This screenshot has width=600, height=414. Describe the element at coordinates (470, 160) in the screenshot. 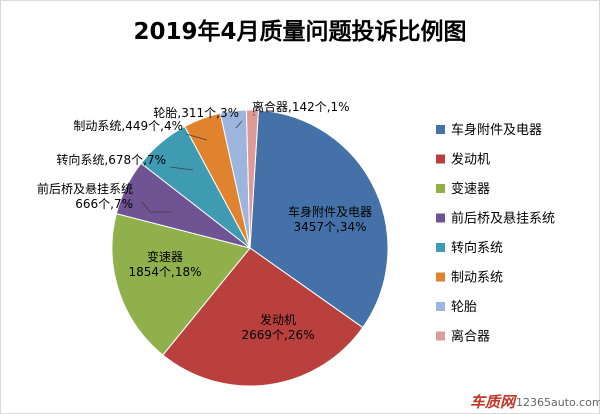

I see `legend-label-2: 发动机` at that location.